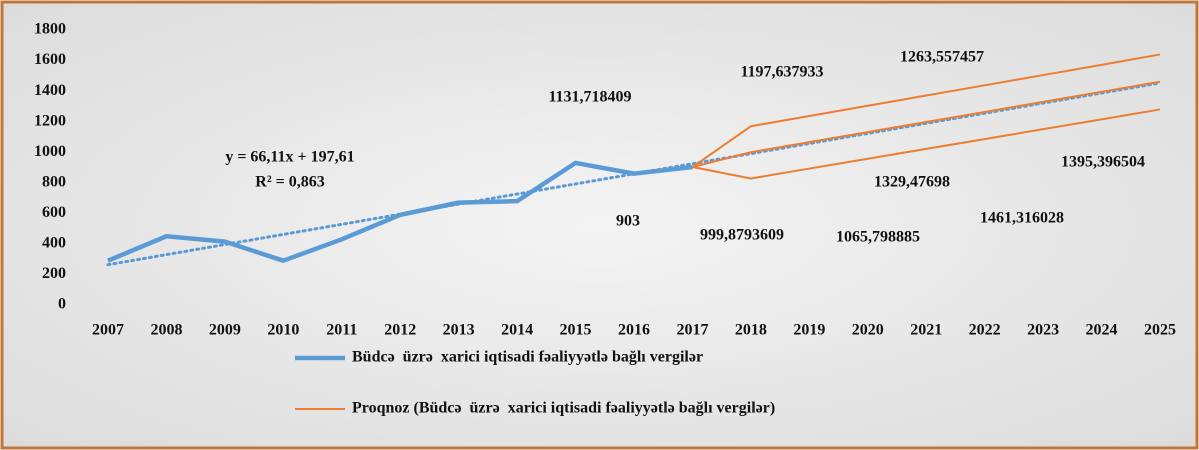  Describe the element at coordinates (54, 212) in the screenshot. I see `y-tick-label: 600` at that location.